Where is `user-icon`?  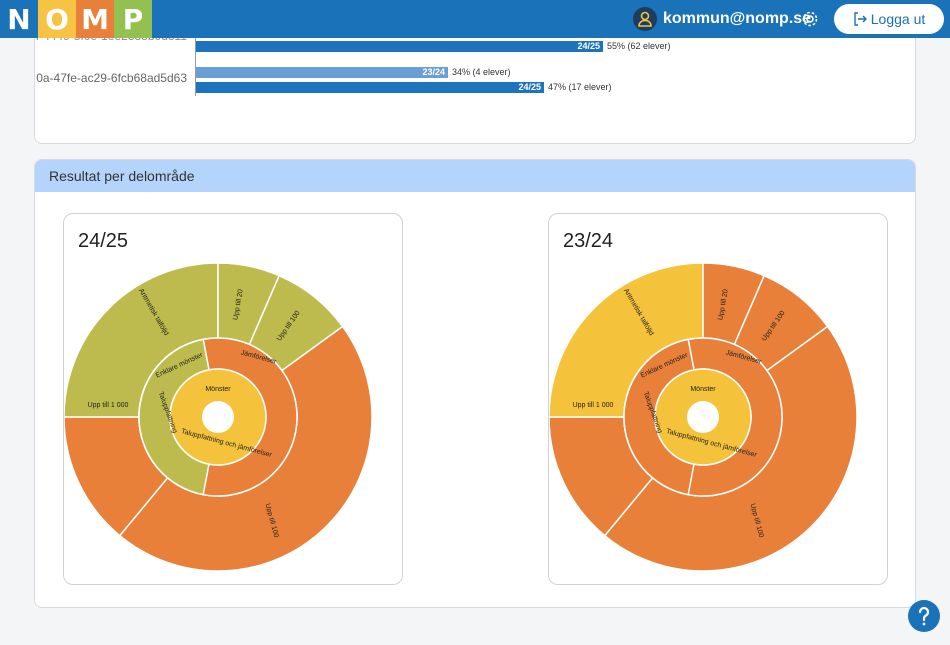
user-icon is located at coordinates (645, 19).